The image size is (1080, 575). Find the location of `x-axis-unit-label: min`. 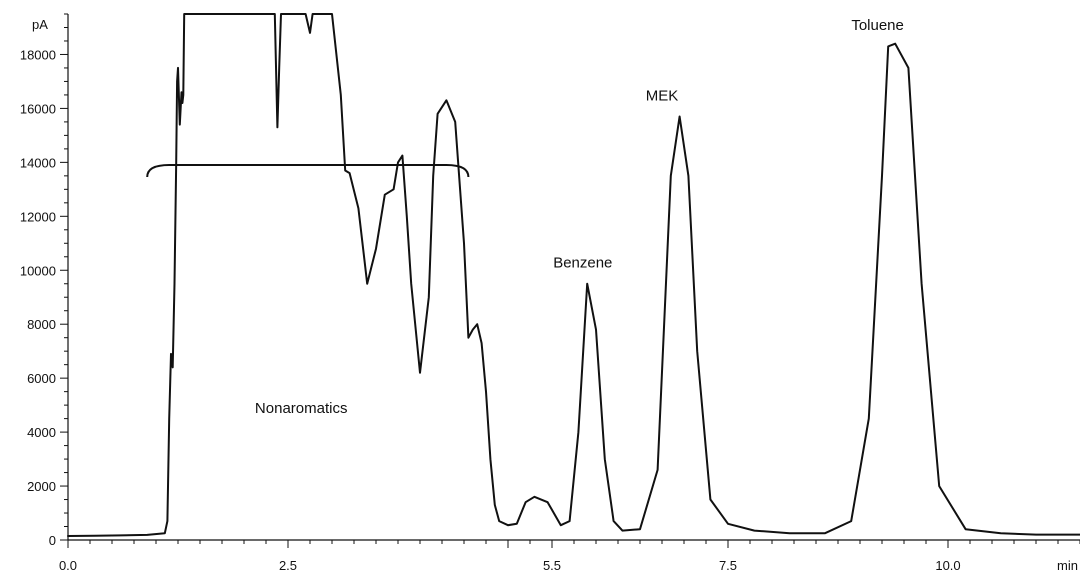

x-axis-unit-label: min is located at coordinates (1067, 565).